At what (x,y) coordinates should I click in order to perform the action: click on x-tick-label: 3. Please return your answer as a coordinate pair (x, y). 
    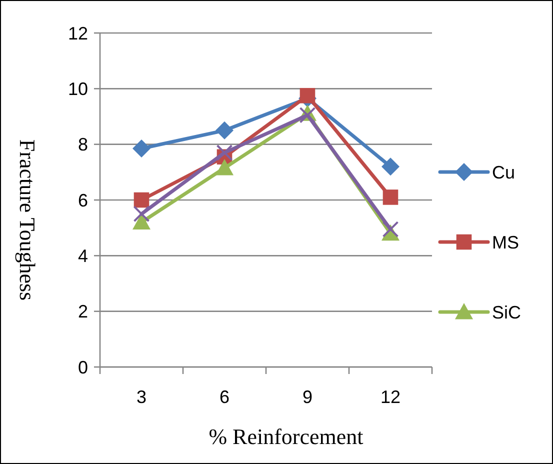
    Looking at the image, I should click on (141, 397).